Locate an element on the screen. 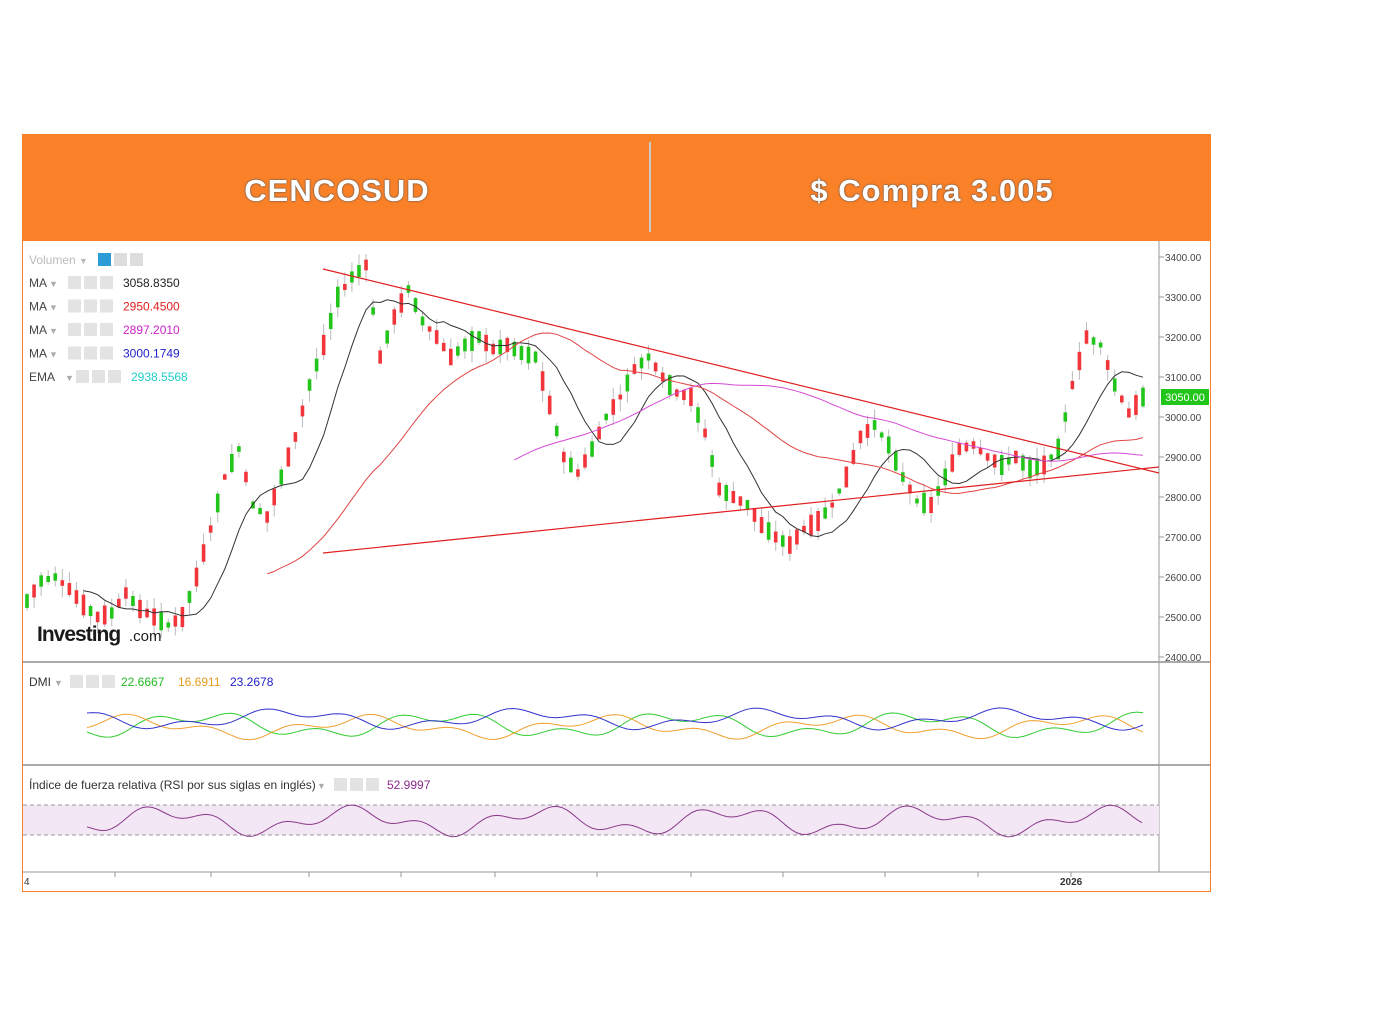 This screenshot has width=1378, height=1022. dmi-series is located at coordinates (615, 724).